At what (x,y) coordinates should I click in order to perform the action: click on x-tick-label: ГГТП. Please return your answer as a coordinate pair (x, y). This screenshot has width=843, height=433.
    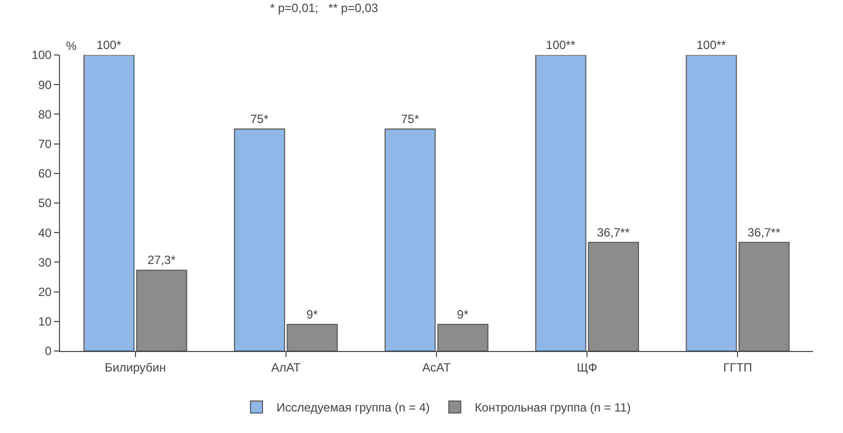
    Looking at the image, I should click on (737, 367).